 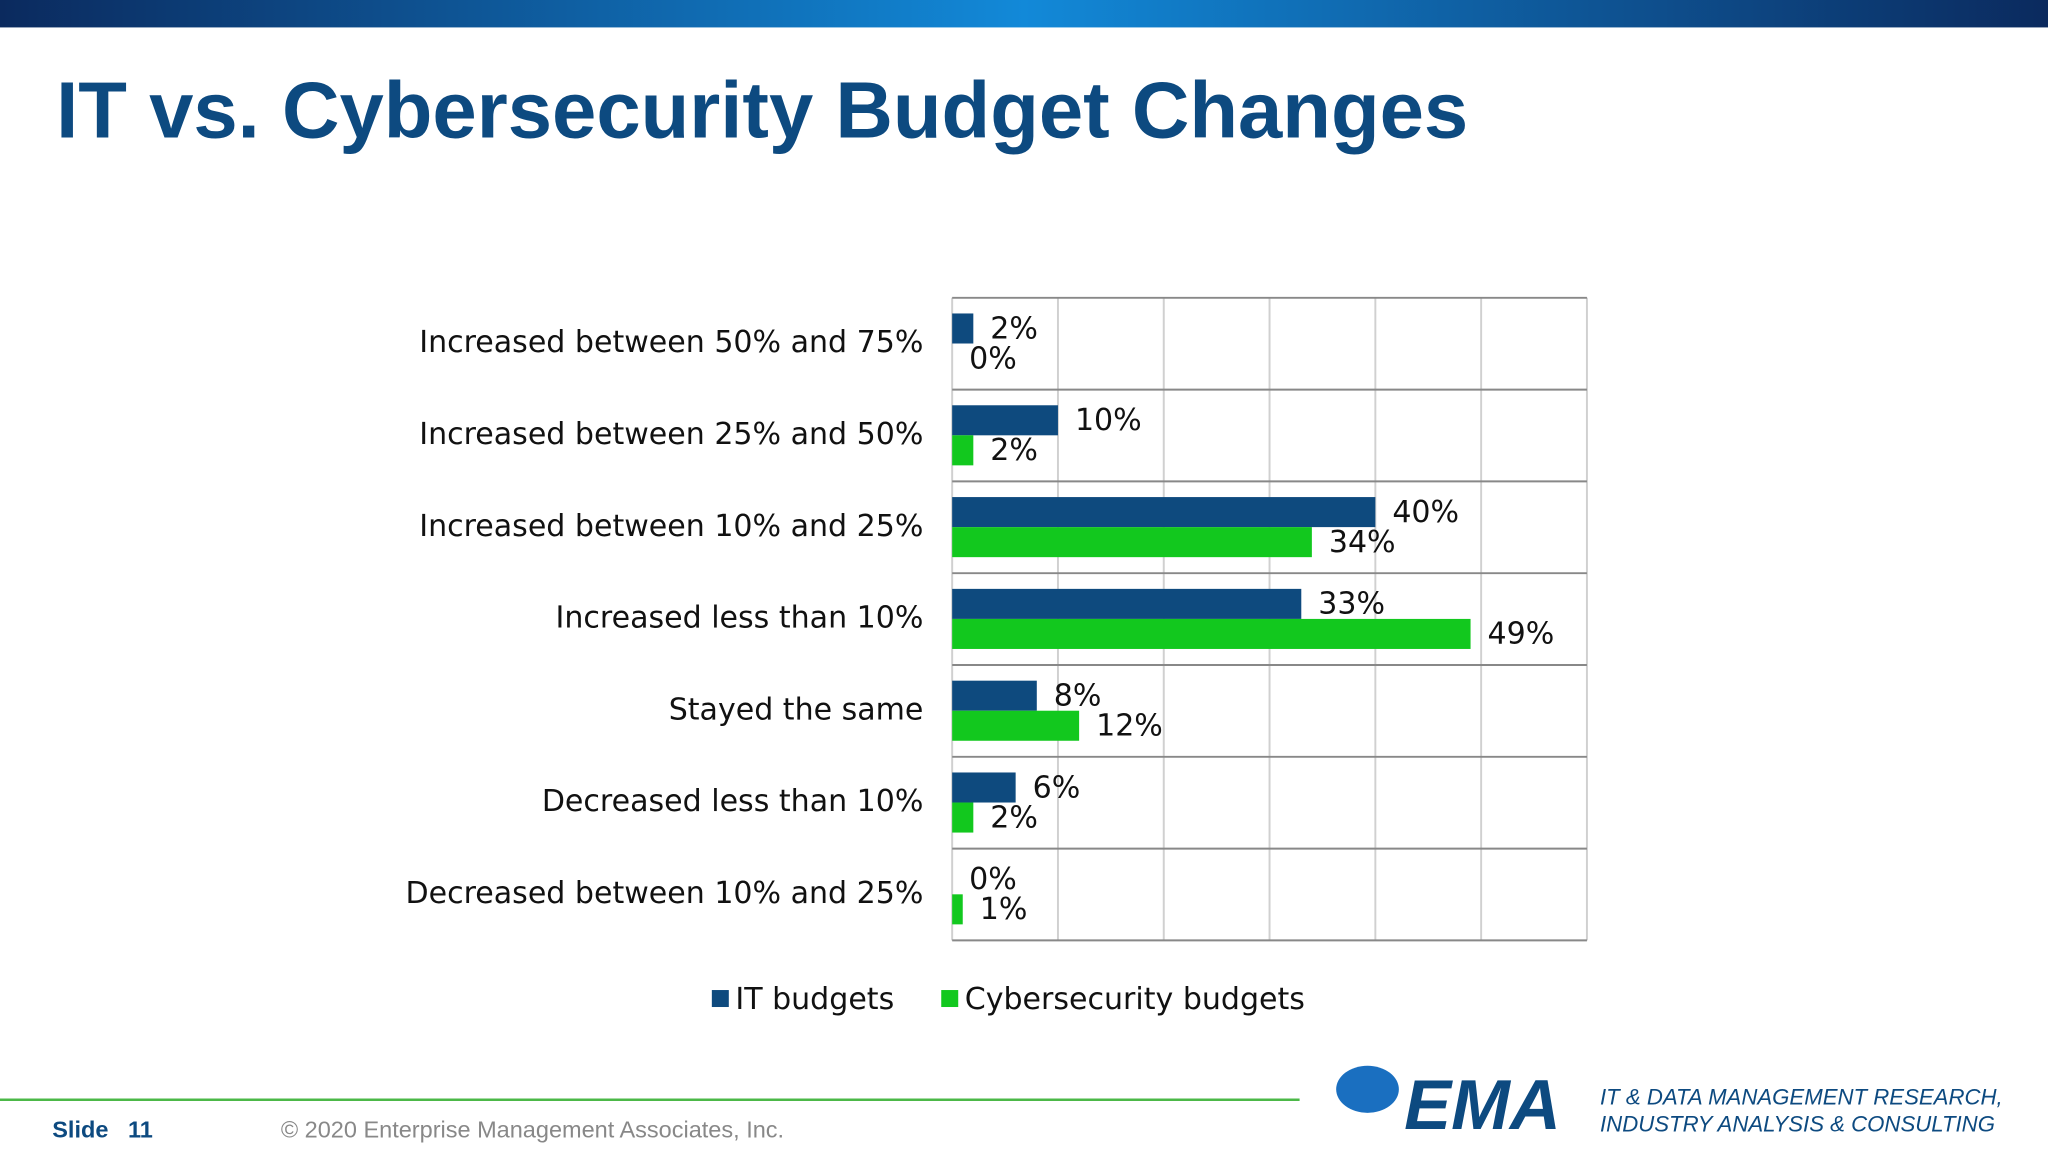 I want to click on category-label: Increased between 25% and 50%, so click(x=671, y=434).